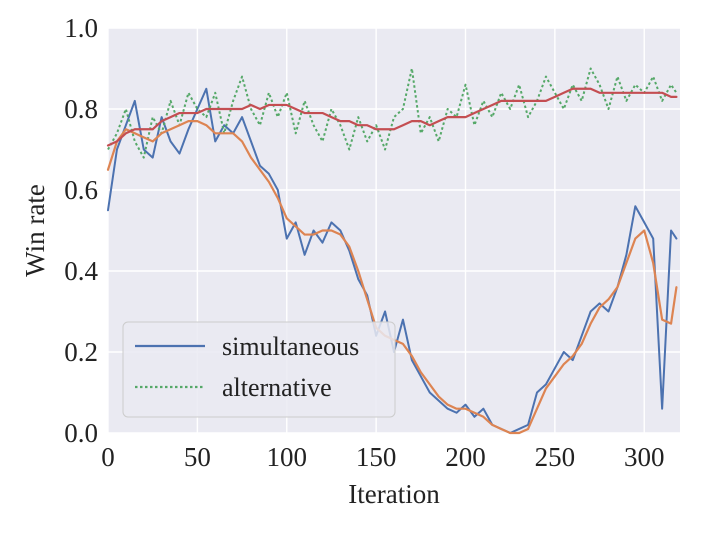 This screenshot has width=707, height=537. I want to click on y-tick-label-3: 0.6, so click(81, 190).